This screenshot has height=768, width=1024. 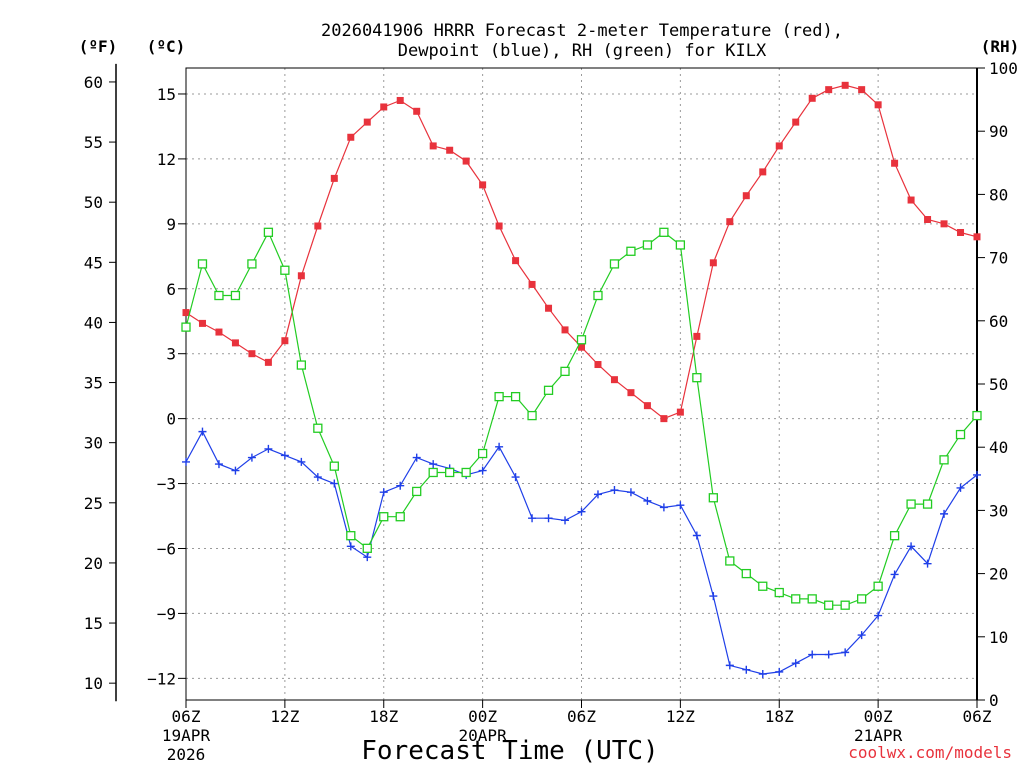 I want to click on x-axis-date-label: 20APR, so click(x=483, y=735).